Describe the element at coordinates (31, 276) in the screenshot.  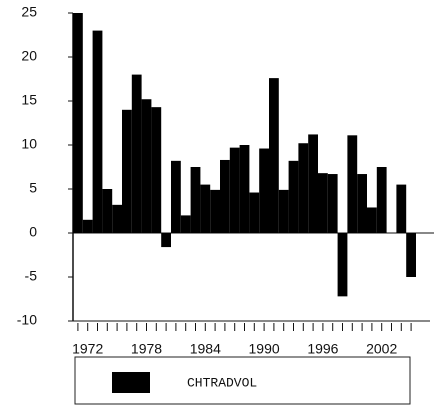
I see `y-tick-label: -5` at that location.